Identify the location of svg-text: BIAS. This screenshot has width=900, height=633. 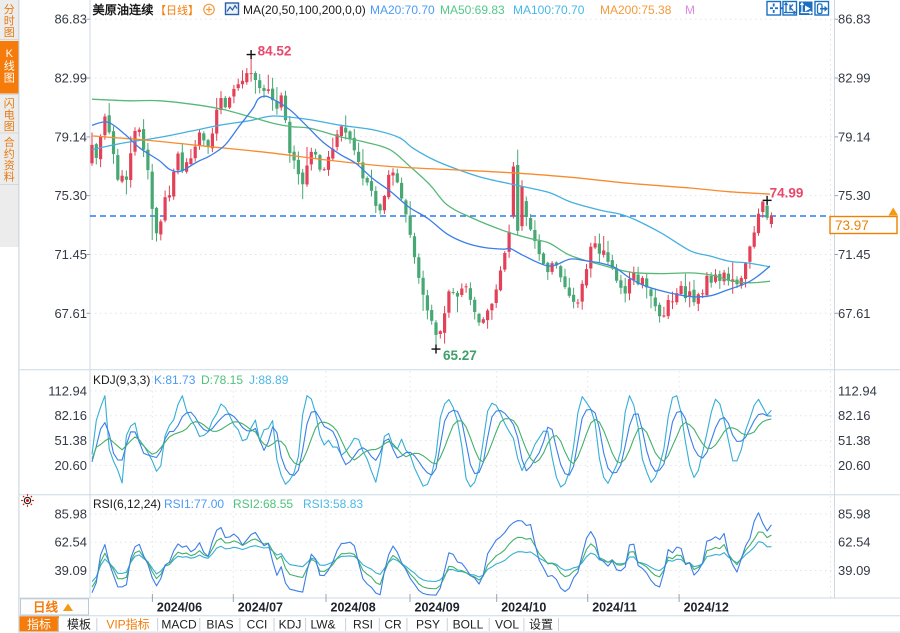
(219, 625).